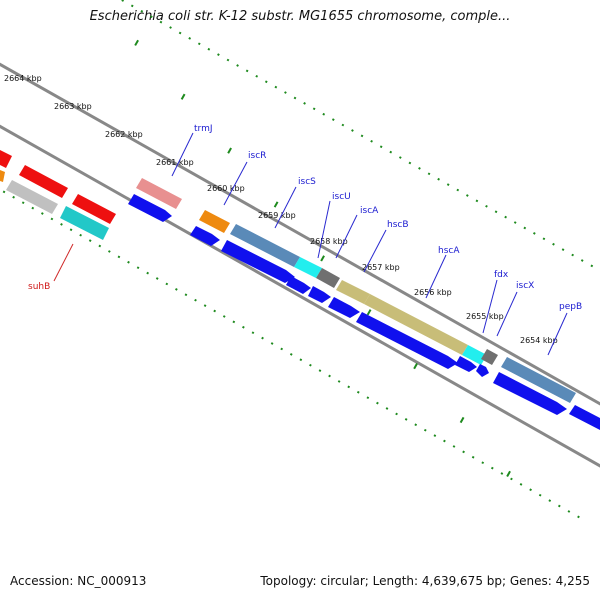 The width and height of the screenshot is (600, 600). What do you see at coordinates (449, 251) in the screenshot?
I see `gene-label-hscA: hscA` at bounding box center [449, 251].